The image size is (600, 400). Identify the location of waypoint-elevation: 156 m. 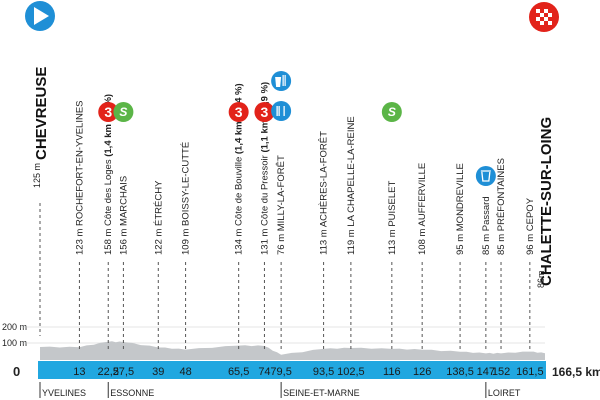
(123, 240).